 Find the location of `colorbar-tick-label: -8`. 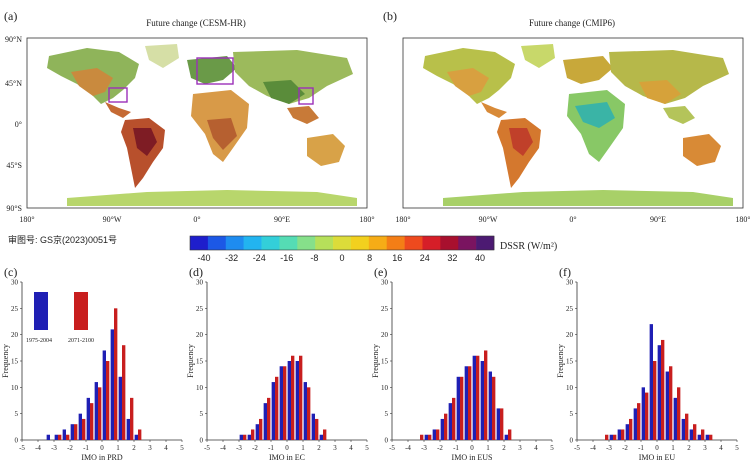

colorbar-tick-label: -8 is located at coordinates (314, 258).